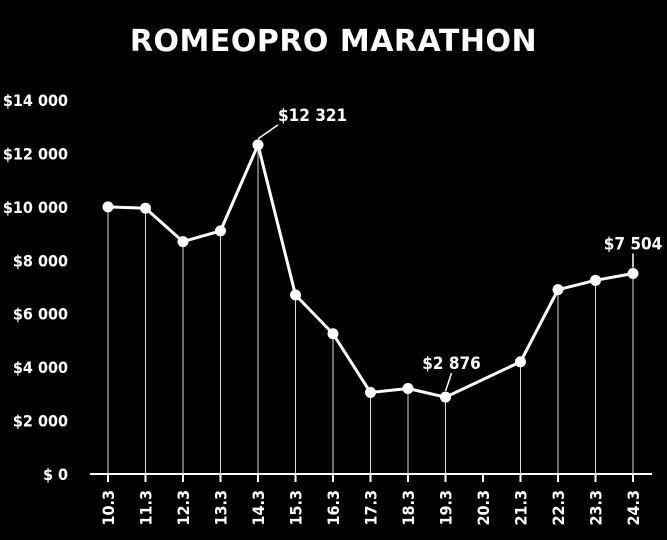  I want to click on y-tick-label: $10 000, so click(35, 207).